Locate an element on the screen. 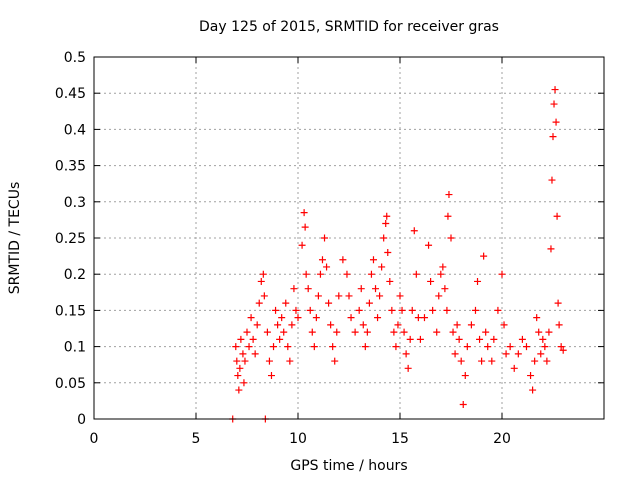  y-tick-label: 0.5 is located at coordinates (75, 58).